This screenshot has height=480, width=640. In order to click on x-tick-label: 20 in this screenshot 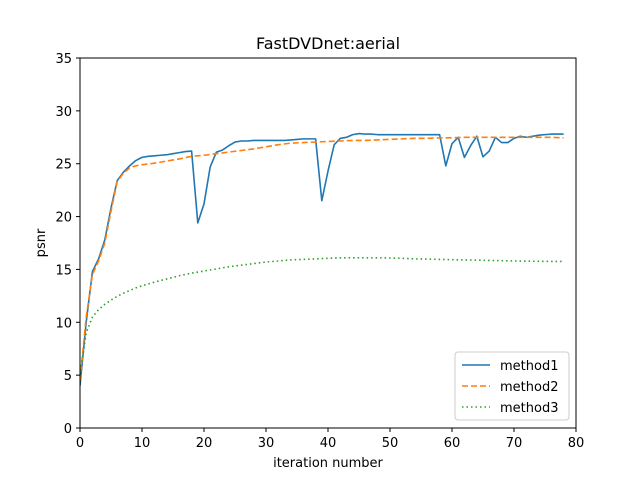, I will do `click(204, 443)`.